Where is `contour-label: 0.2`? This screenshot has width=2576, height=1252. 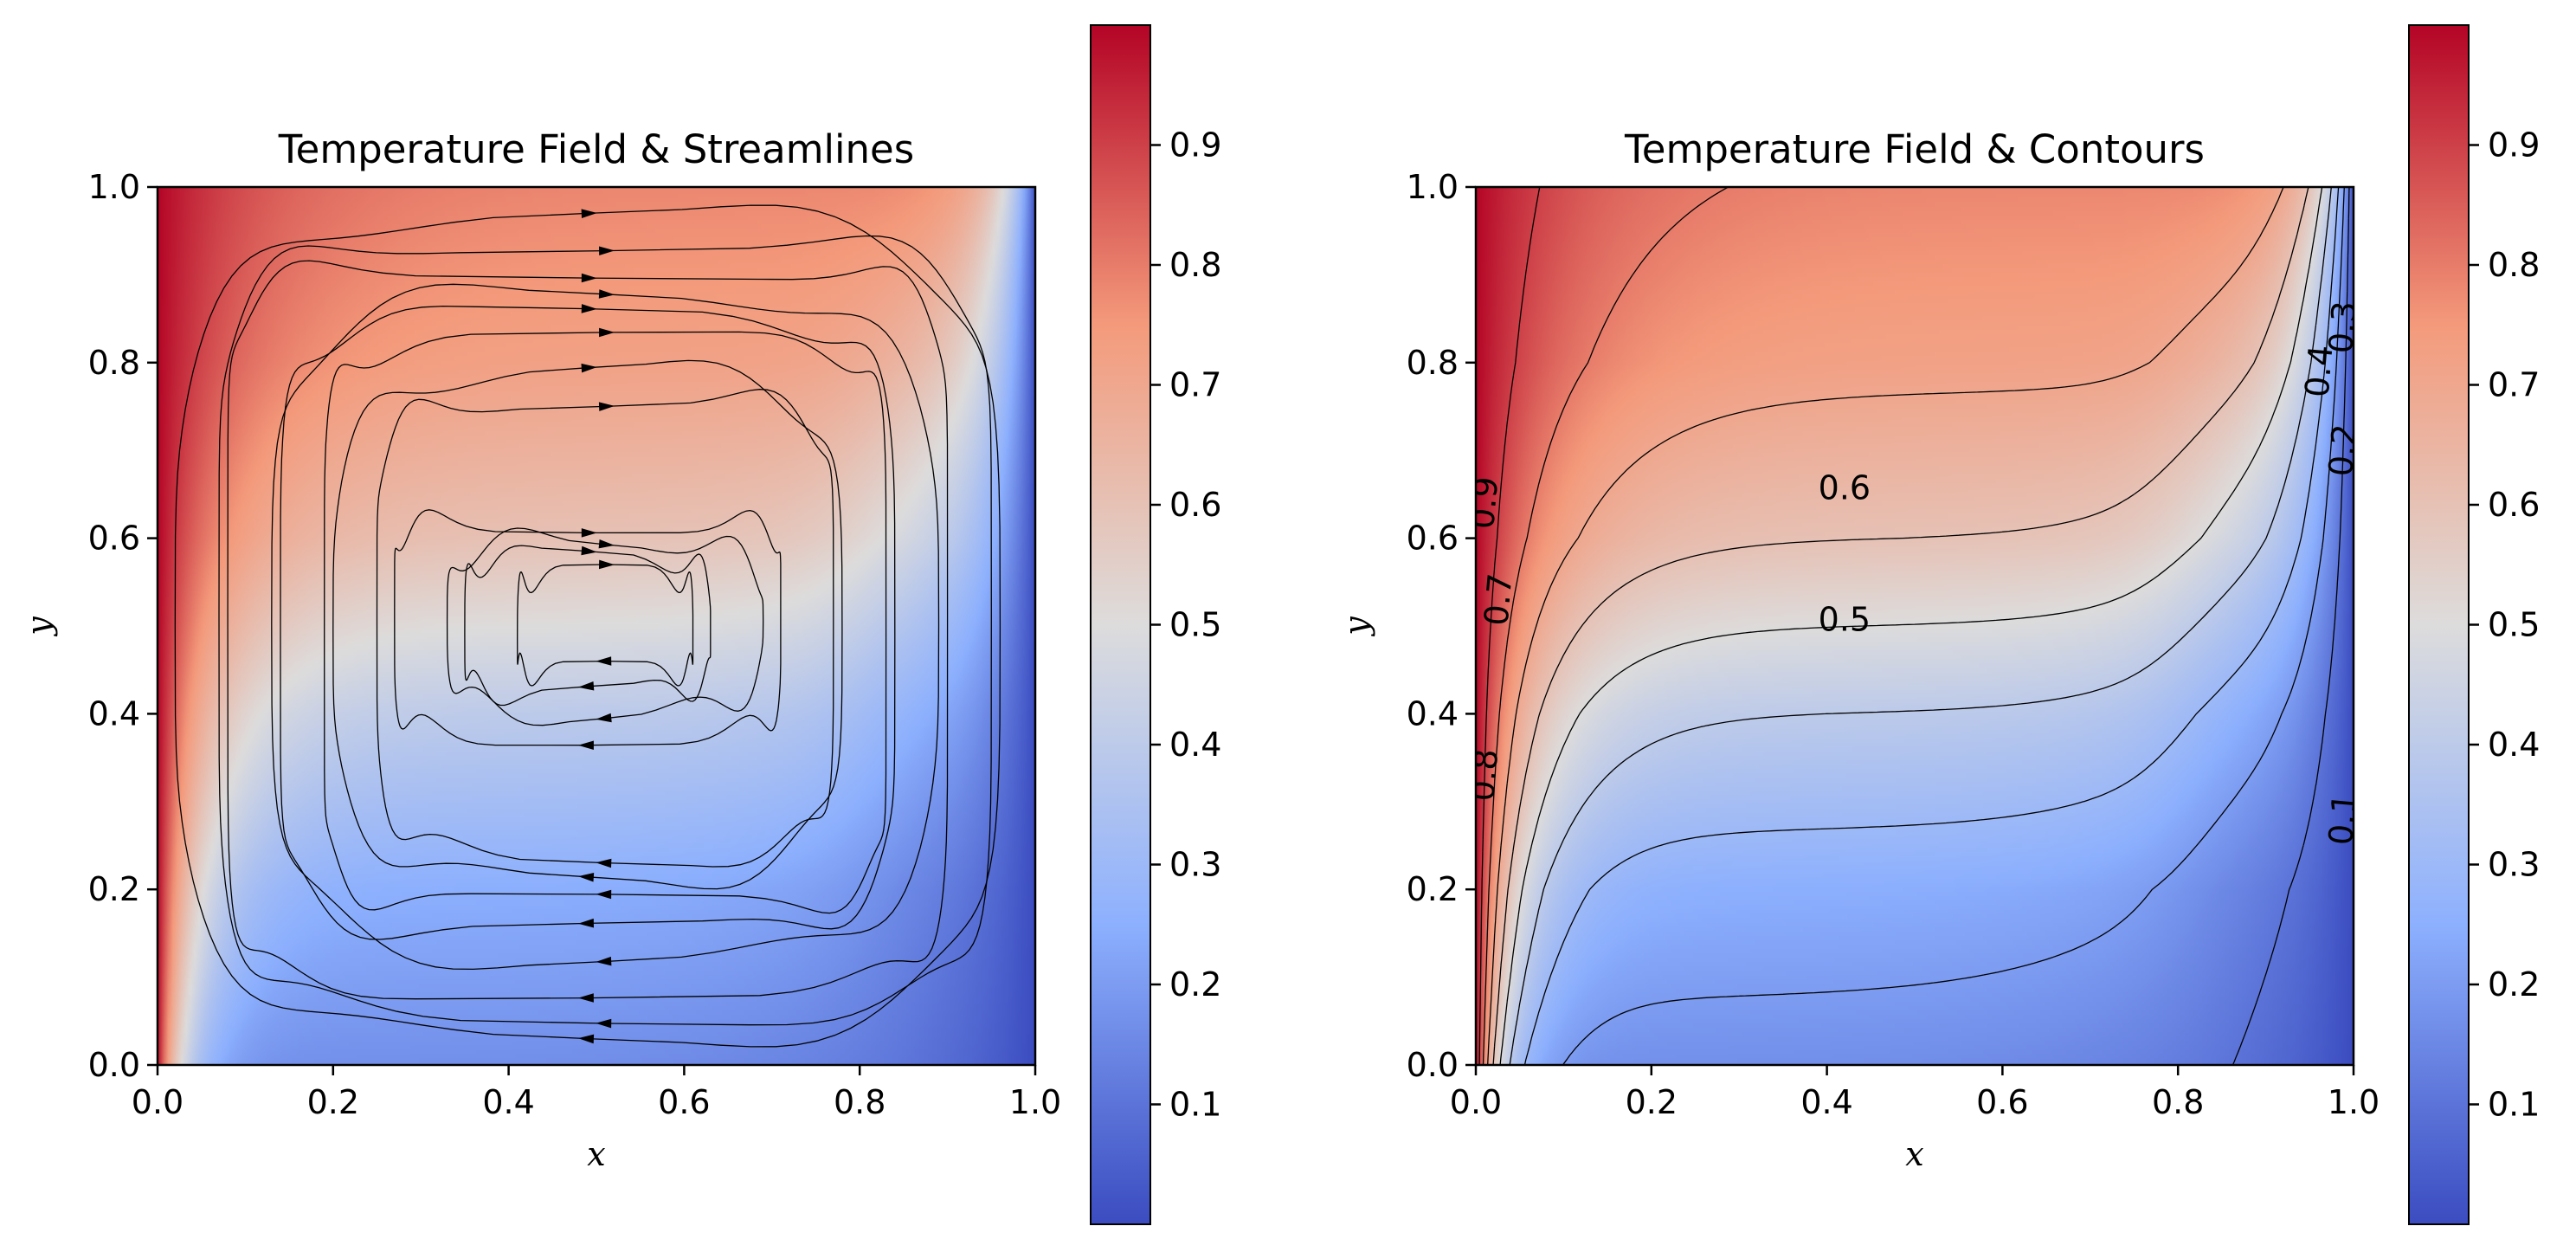
contour-label: 0.2 is located at coordinates (2343, 450).